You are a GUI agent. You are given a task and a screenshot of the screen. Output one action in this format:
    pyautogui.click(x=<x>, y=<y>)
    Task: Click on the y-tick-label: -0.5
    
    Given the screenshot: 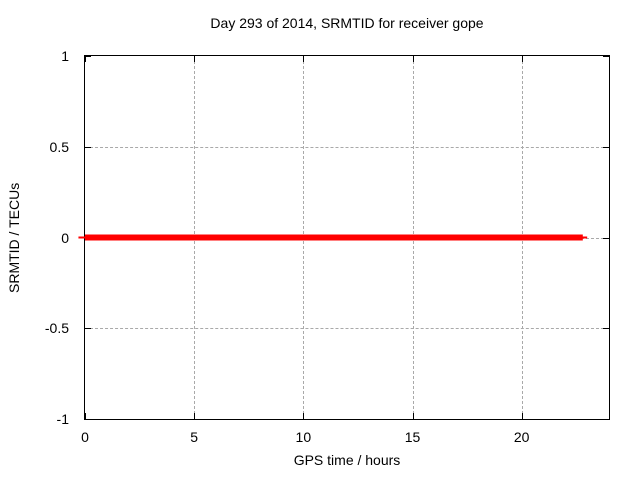 What is the action you would take?
    pyautogui.click(x=56, y=328)
    